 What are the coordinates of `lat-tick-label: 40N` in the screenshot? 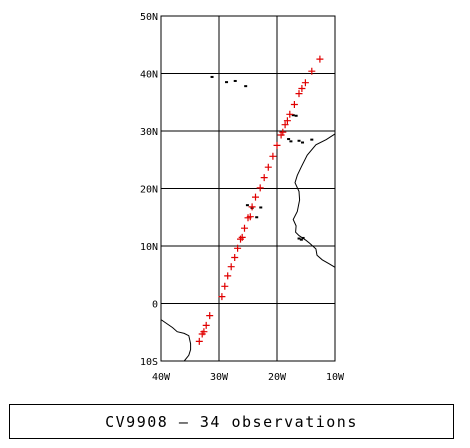 It's located at (149, 75).